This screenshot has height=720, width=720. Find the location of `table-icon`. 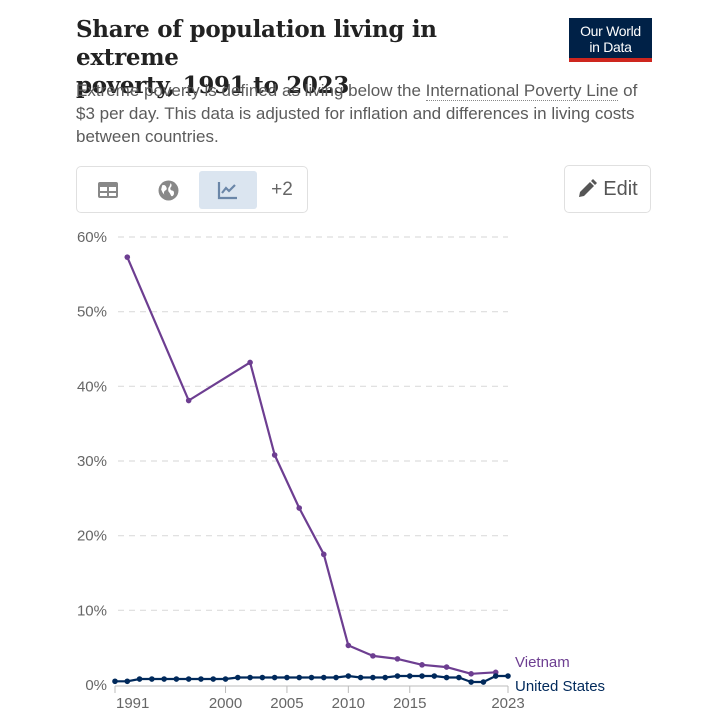

table-icon is located at coordinates (108, 190).